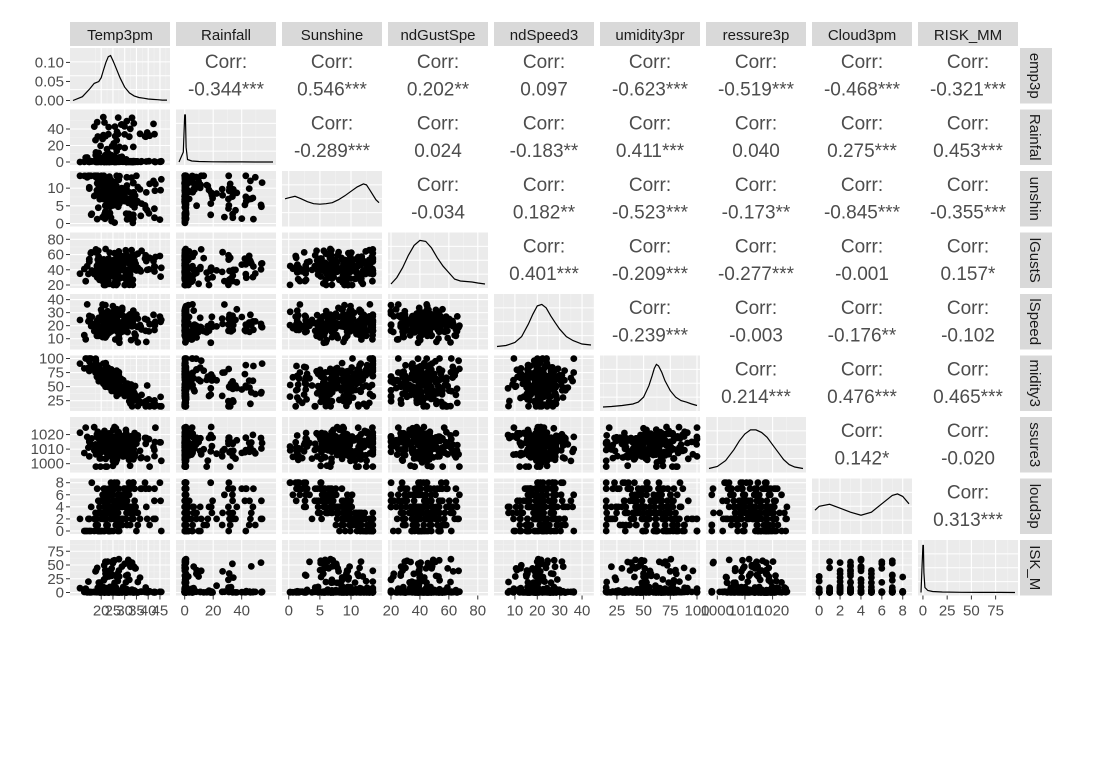  Describe the element at coordinates (544, 76) in the screenshot. I see `corr-panel: Corr:0.097` at that location.